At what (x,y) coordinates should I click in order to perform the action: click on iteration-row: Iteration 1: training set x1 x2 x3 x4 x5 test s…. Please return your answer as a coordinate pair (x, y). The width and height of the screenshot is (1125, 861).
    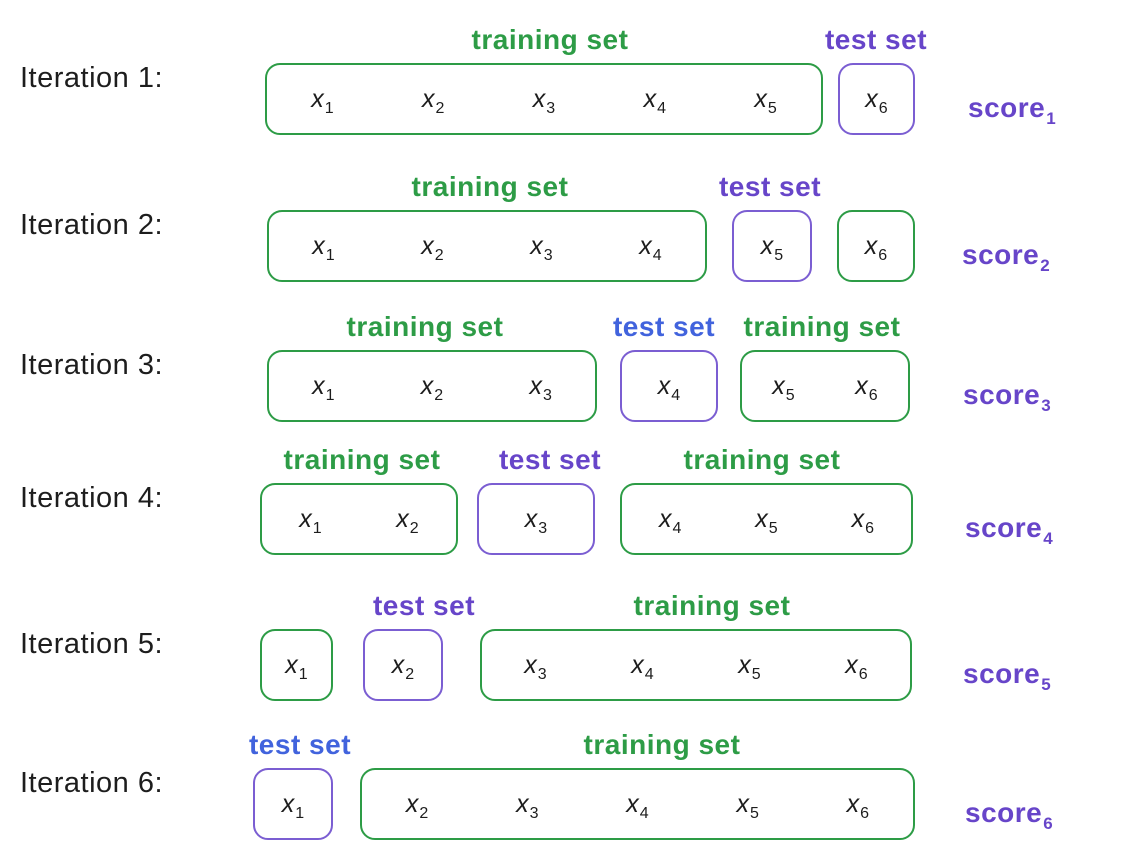
    Looking at the image, I should click on (562, 79).